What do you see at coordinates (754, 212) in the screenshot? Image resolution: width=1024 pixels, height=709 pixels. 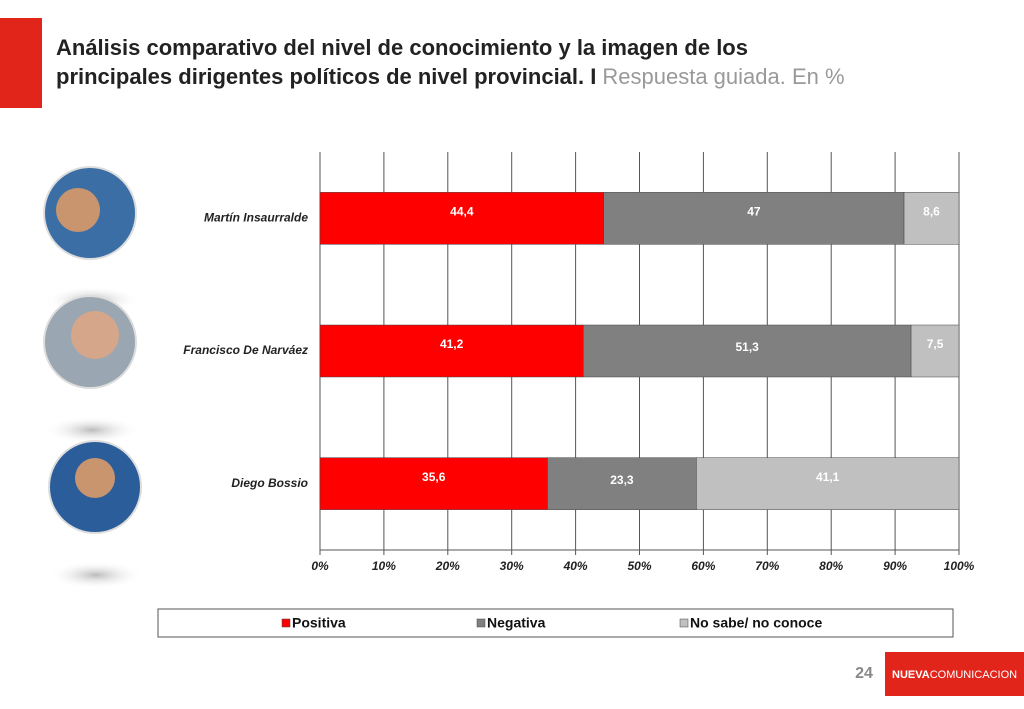 I see `value-label: 47` at bounding box center [754, 212].